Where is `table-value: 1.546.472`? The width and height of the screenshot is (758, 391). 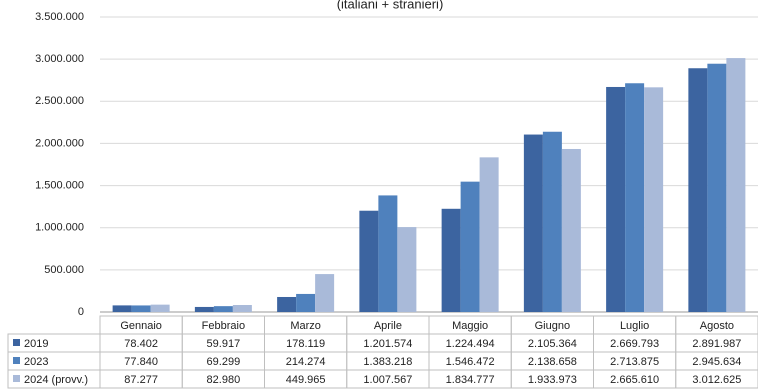
table-value: 1.546.472 is located at coordinates (470, 362).